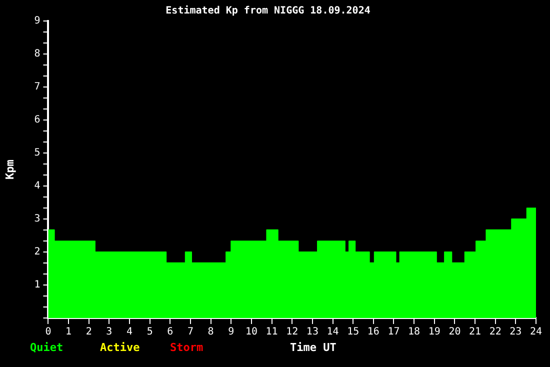 The image size is (550, 367). Describe the element at coordinates (313, 347) in the screenshot. I see `x-axis-title: Time UT` at that location.